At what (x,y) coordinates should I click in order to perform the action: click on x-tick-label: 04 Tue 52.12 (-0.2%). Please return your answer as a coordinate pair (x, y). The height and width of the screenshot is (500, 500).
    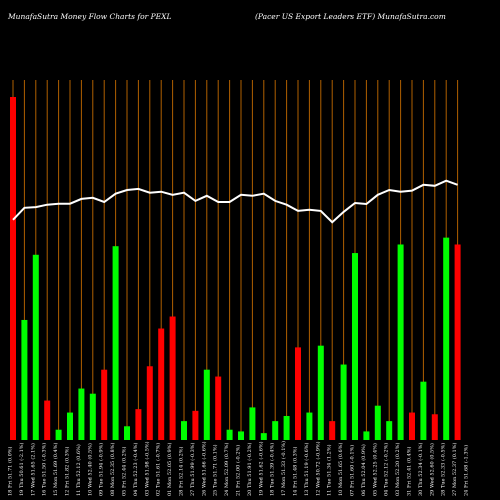
    Looking at the image, I should click on (386, 469).